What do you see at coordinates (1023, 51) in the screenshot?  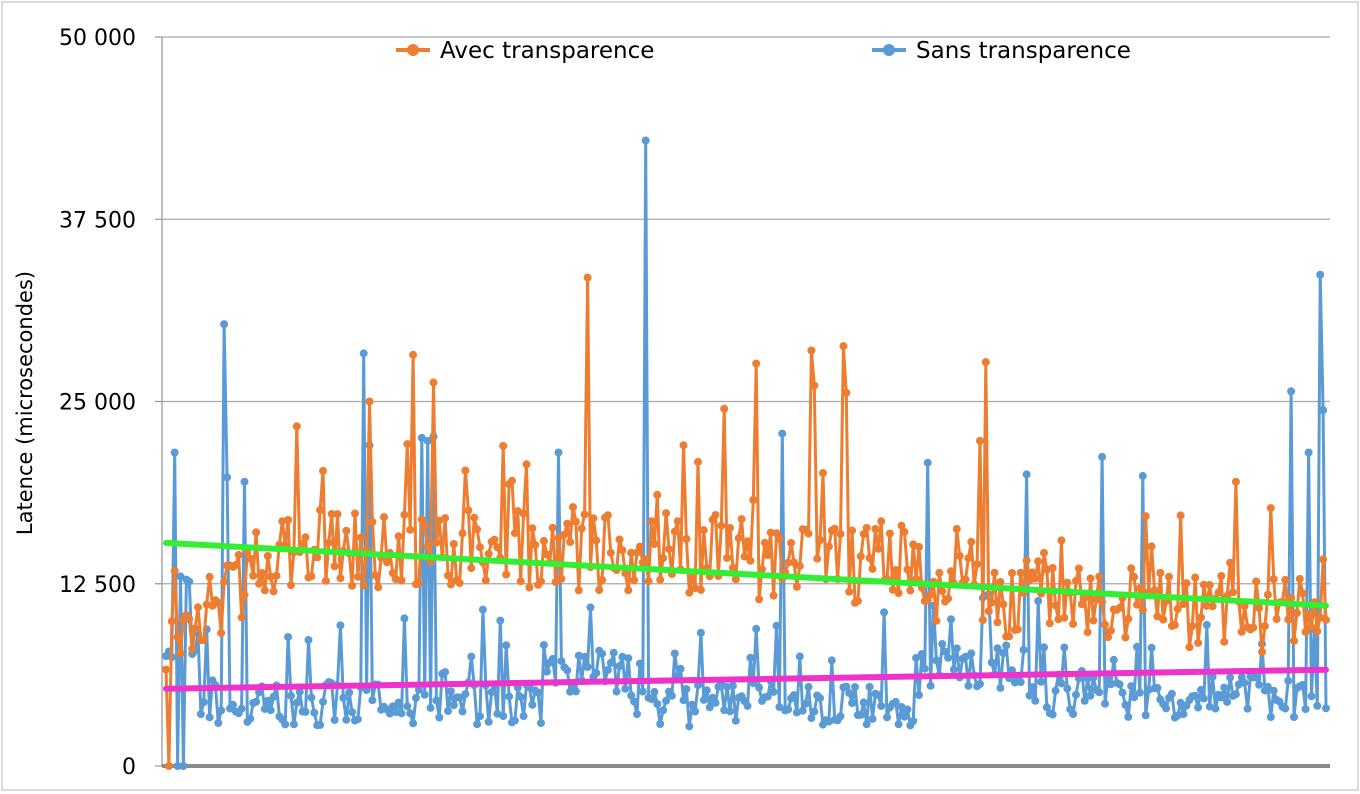 I see `legend-label: Sans transparence` at bounding box center [1023, 51].